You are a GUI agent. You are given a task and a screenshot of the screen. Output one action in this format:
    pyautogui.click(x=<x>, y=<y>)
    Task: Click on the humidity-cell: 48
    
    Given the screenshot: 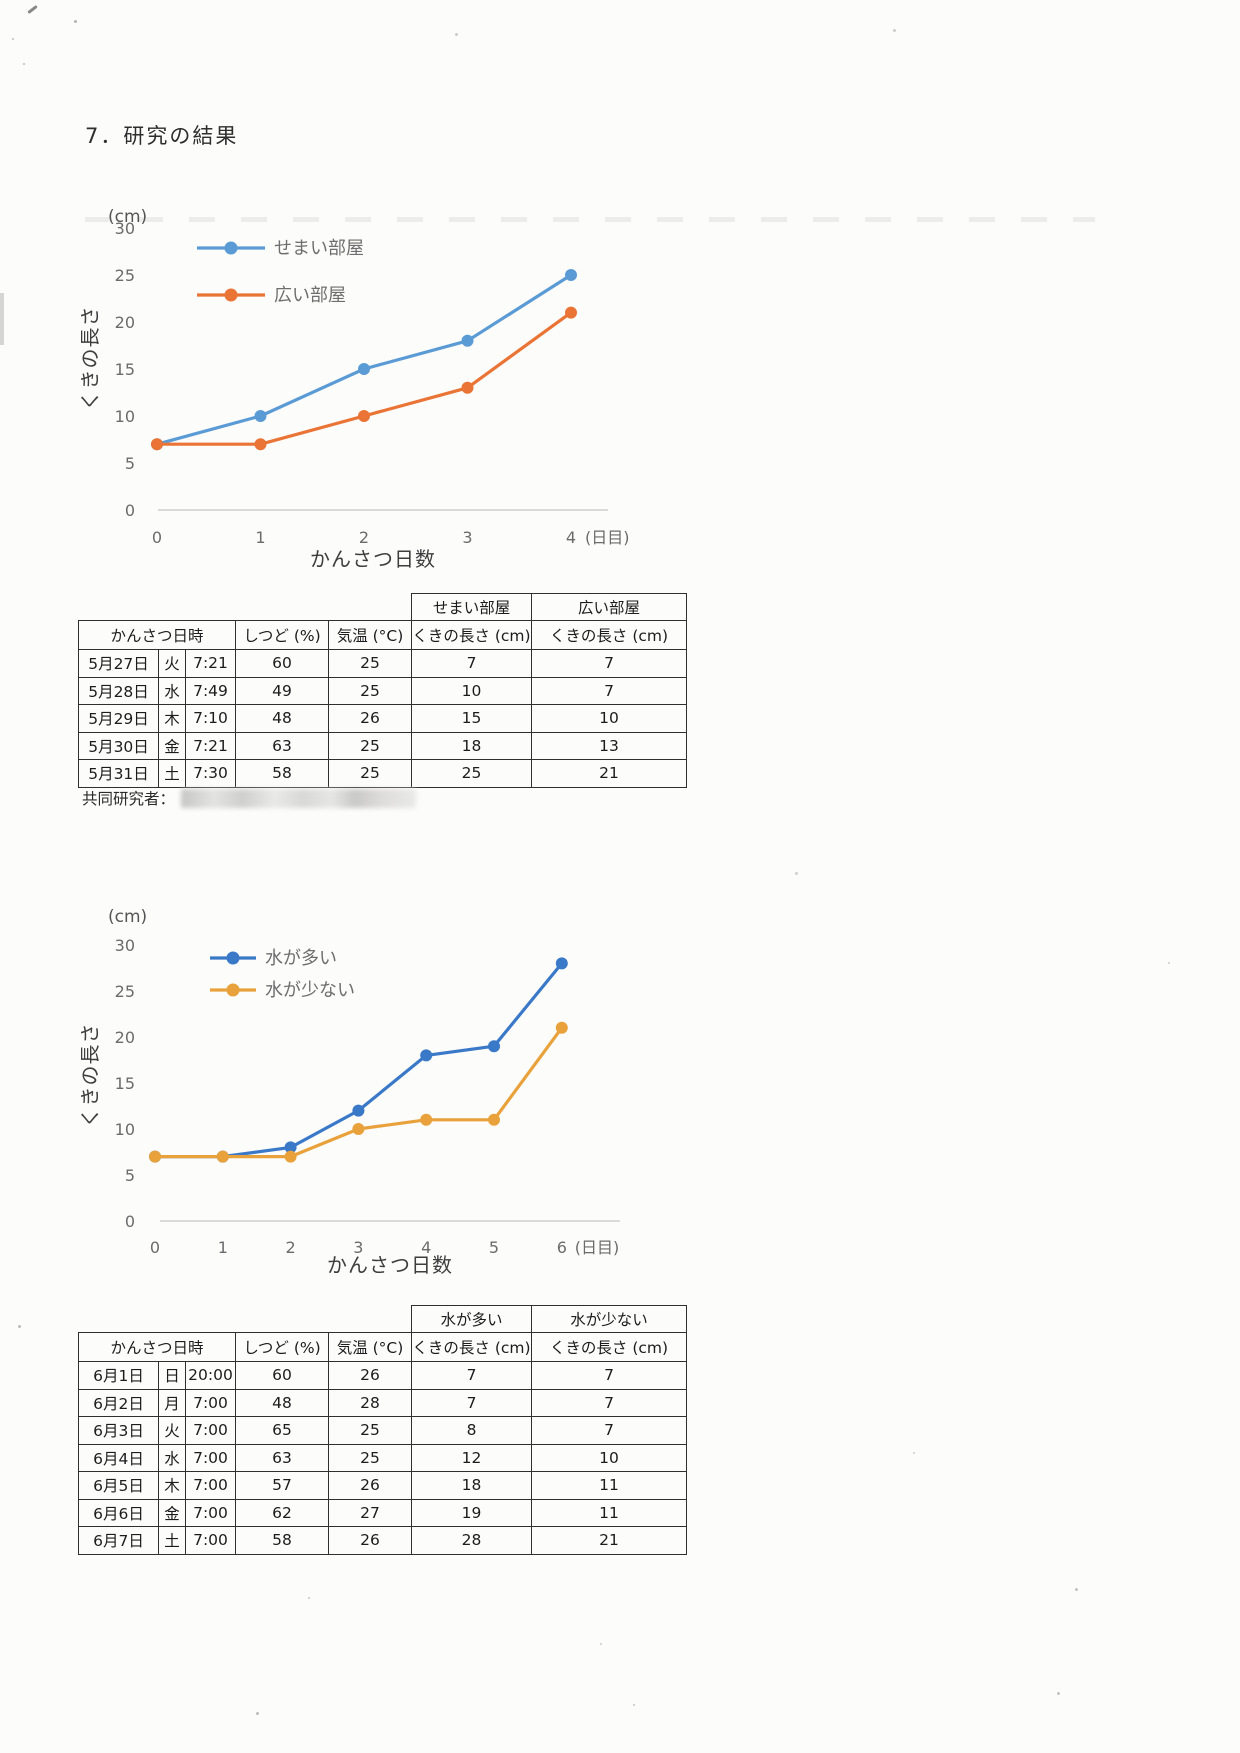 What is the action you would take?
    pyautogui.click(x=282, y=718)
    